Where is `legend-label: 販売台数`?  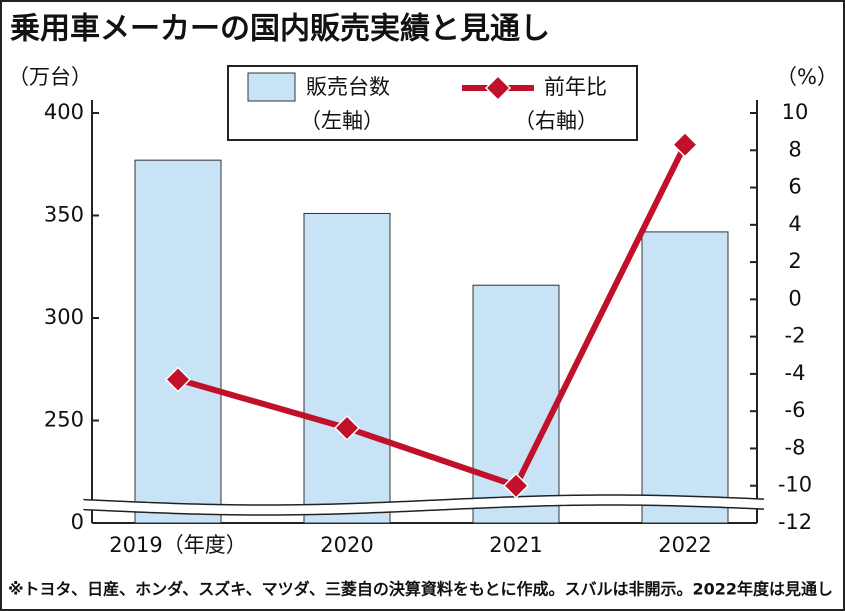 legend-label: 販売台数 is located at coordinates (348, 87).